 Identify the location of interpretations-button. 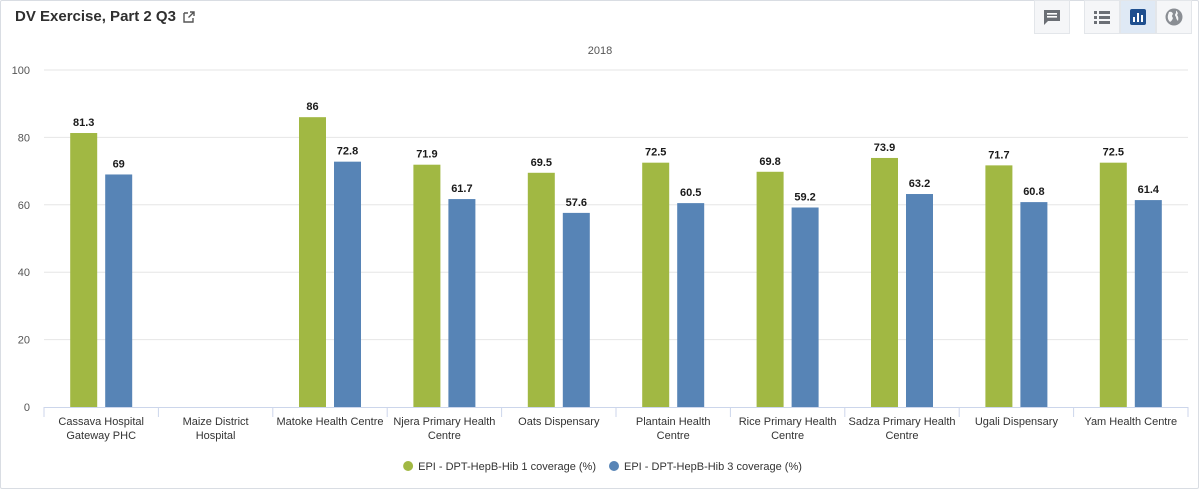
(1052, 17).